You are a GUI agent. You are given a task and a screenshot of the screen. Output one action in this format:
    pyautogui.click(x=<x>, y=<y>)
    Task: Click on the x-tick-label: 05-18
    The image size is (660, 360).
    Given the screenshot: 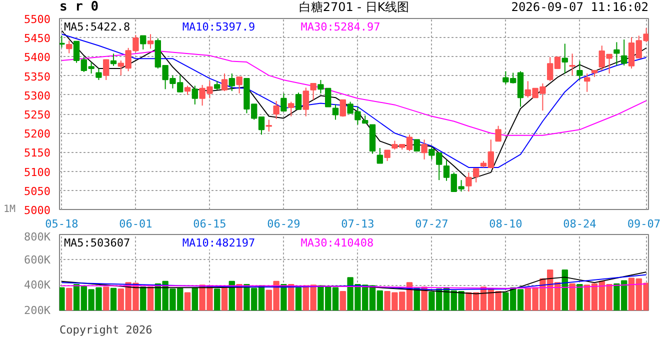 What is the action you would take?
    pyautogui.click(x=61, y=224)
    